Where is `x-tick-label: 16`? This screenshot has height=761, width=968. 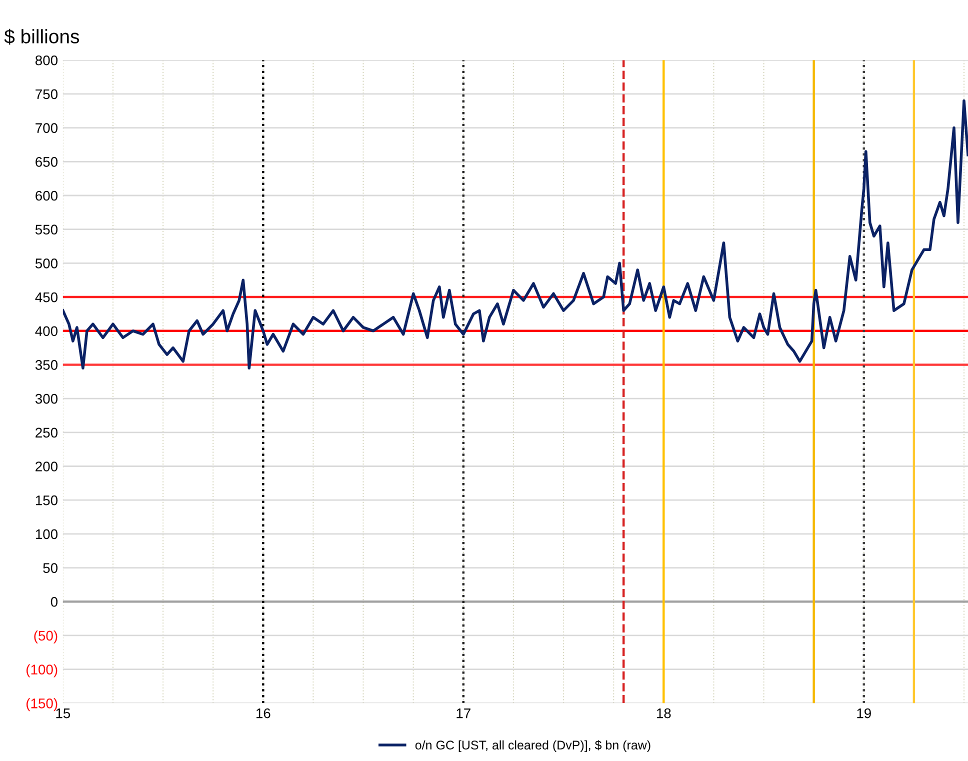
x-tick-label: 16 is located at coordinates (263, 713).